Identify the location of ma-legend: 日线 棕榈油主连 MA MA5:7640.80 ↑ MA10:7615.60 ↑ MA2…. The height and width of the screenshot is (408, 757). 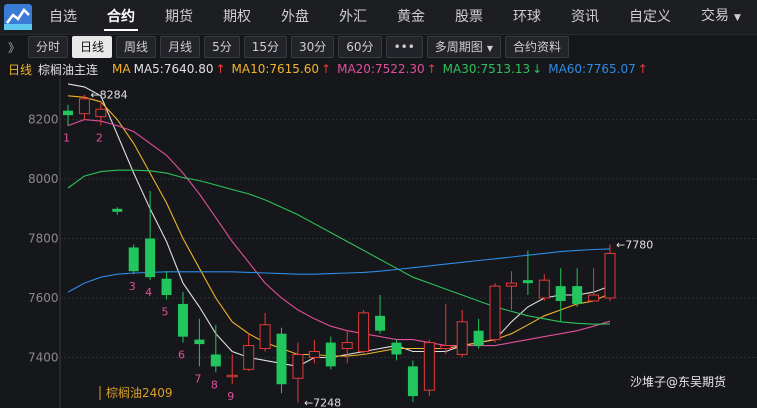
(378, 69).